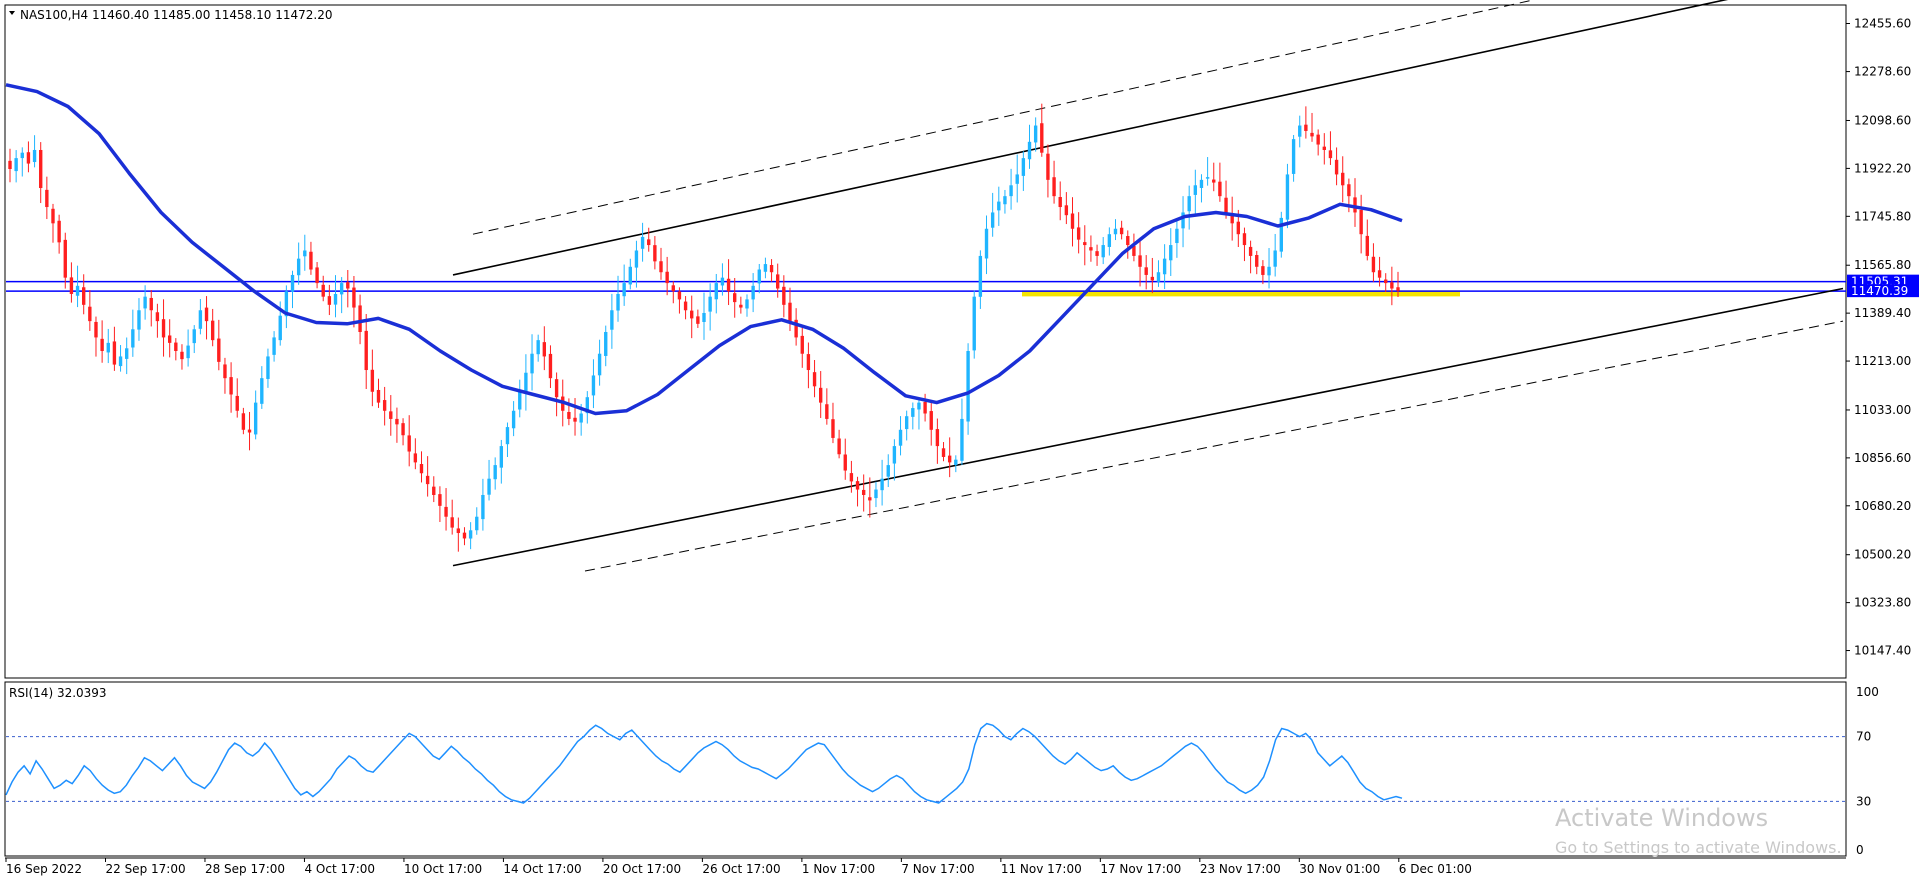 The width and height of the screenshot is (1920, 891). Describe the element at coordinates (937, 869) in the screenshot. I see `time-tick-label: 7 Nov 17:00` at that location.